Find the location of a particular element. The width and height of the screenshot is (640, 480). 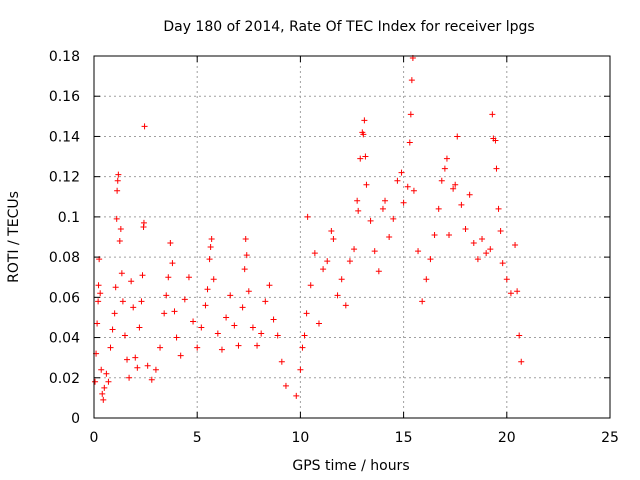

y-tick-label: 0.18 is located at coordinates (64, 57).